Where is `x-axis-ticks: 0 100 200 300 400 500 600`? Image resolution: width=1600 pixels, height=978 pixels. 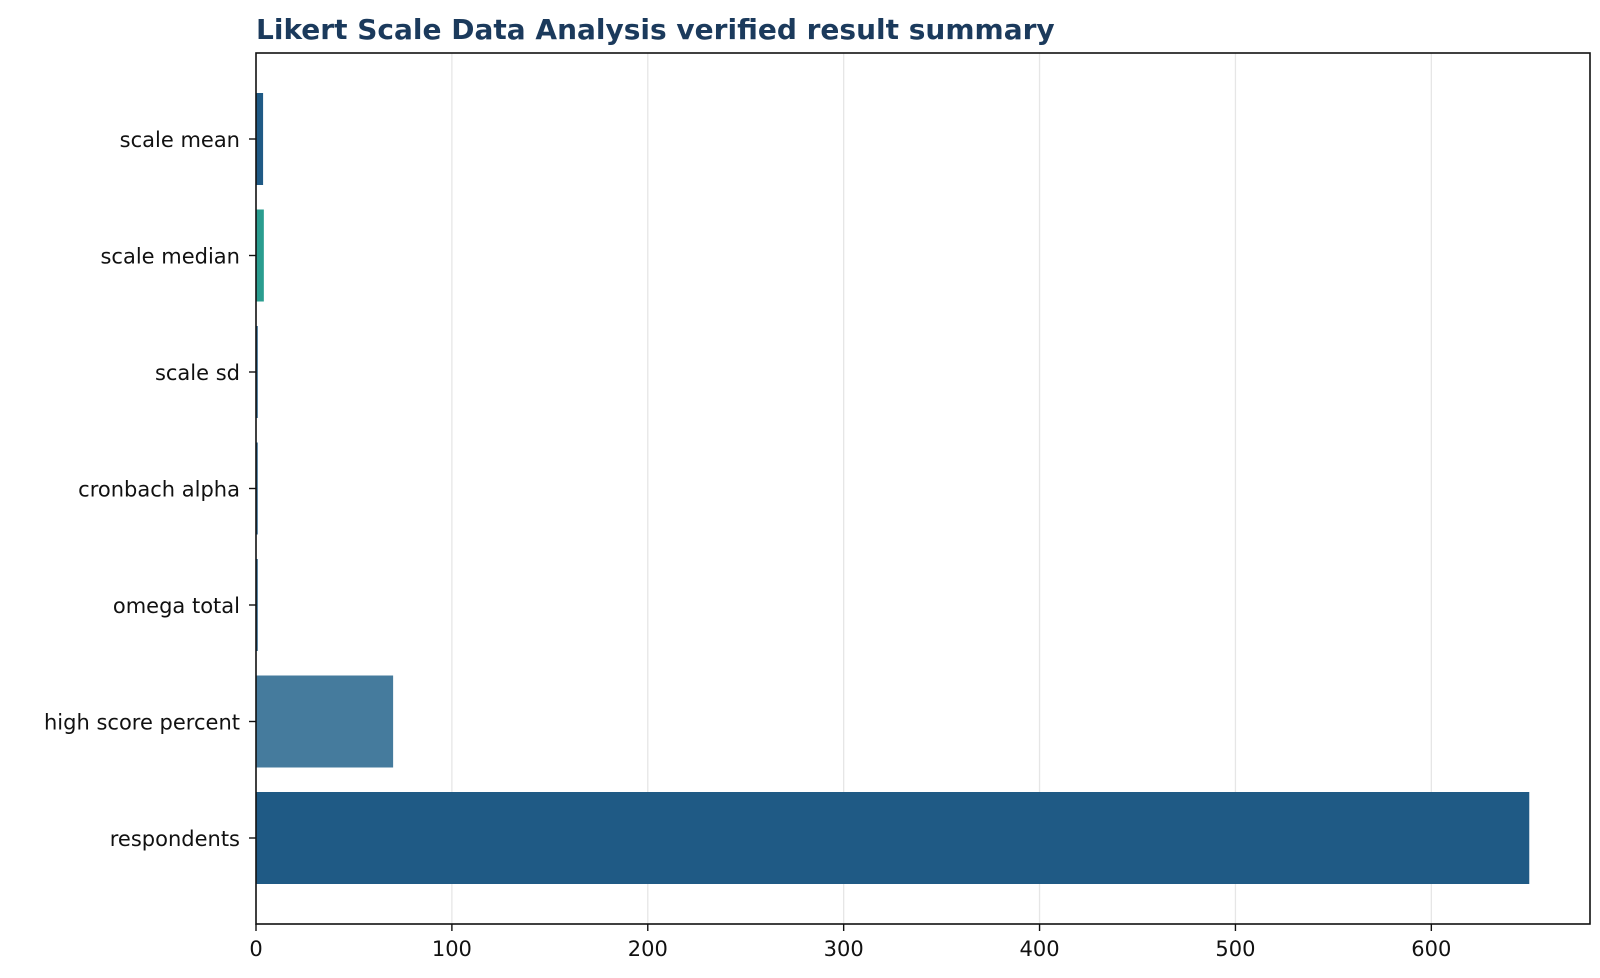
x-axis-ticks: 0 100 200 300 400 500 600 is located at coordinates (850, 942).